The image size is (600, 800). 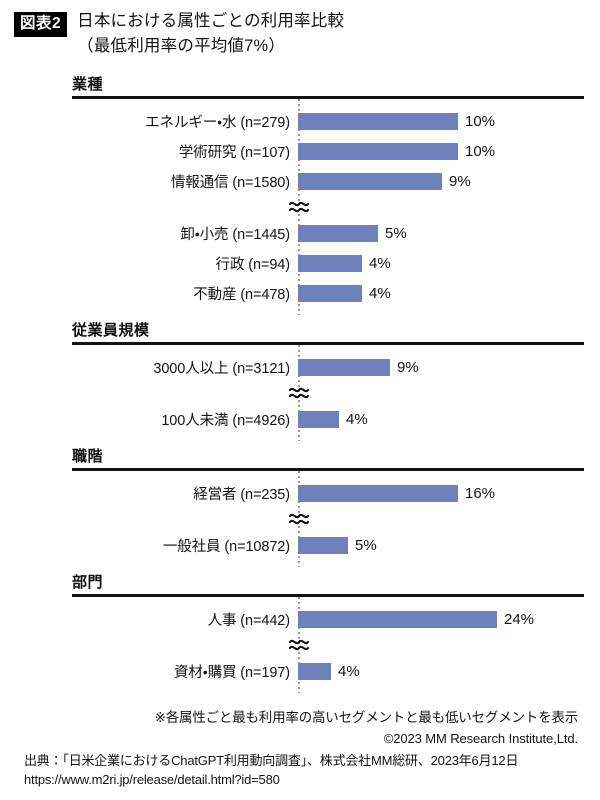 What do you see at coordinates (241, 494) in the screenshot?
I see `bar-category-label: 経営者 (n=235)` at bounding box center [241, 494].